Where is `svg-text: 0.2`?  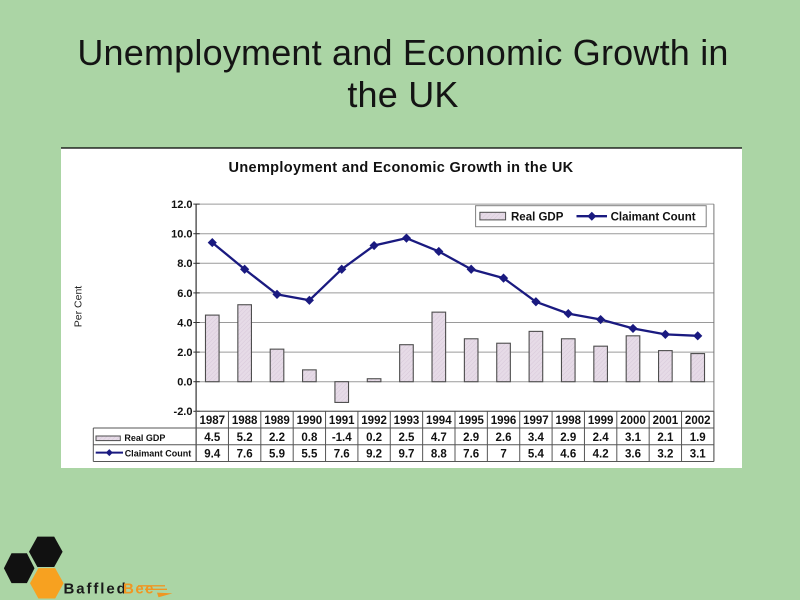
svg-text: 0.2 is located at coordinates (374, 438).